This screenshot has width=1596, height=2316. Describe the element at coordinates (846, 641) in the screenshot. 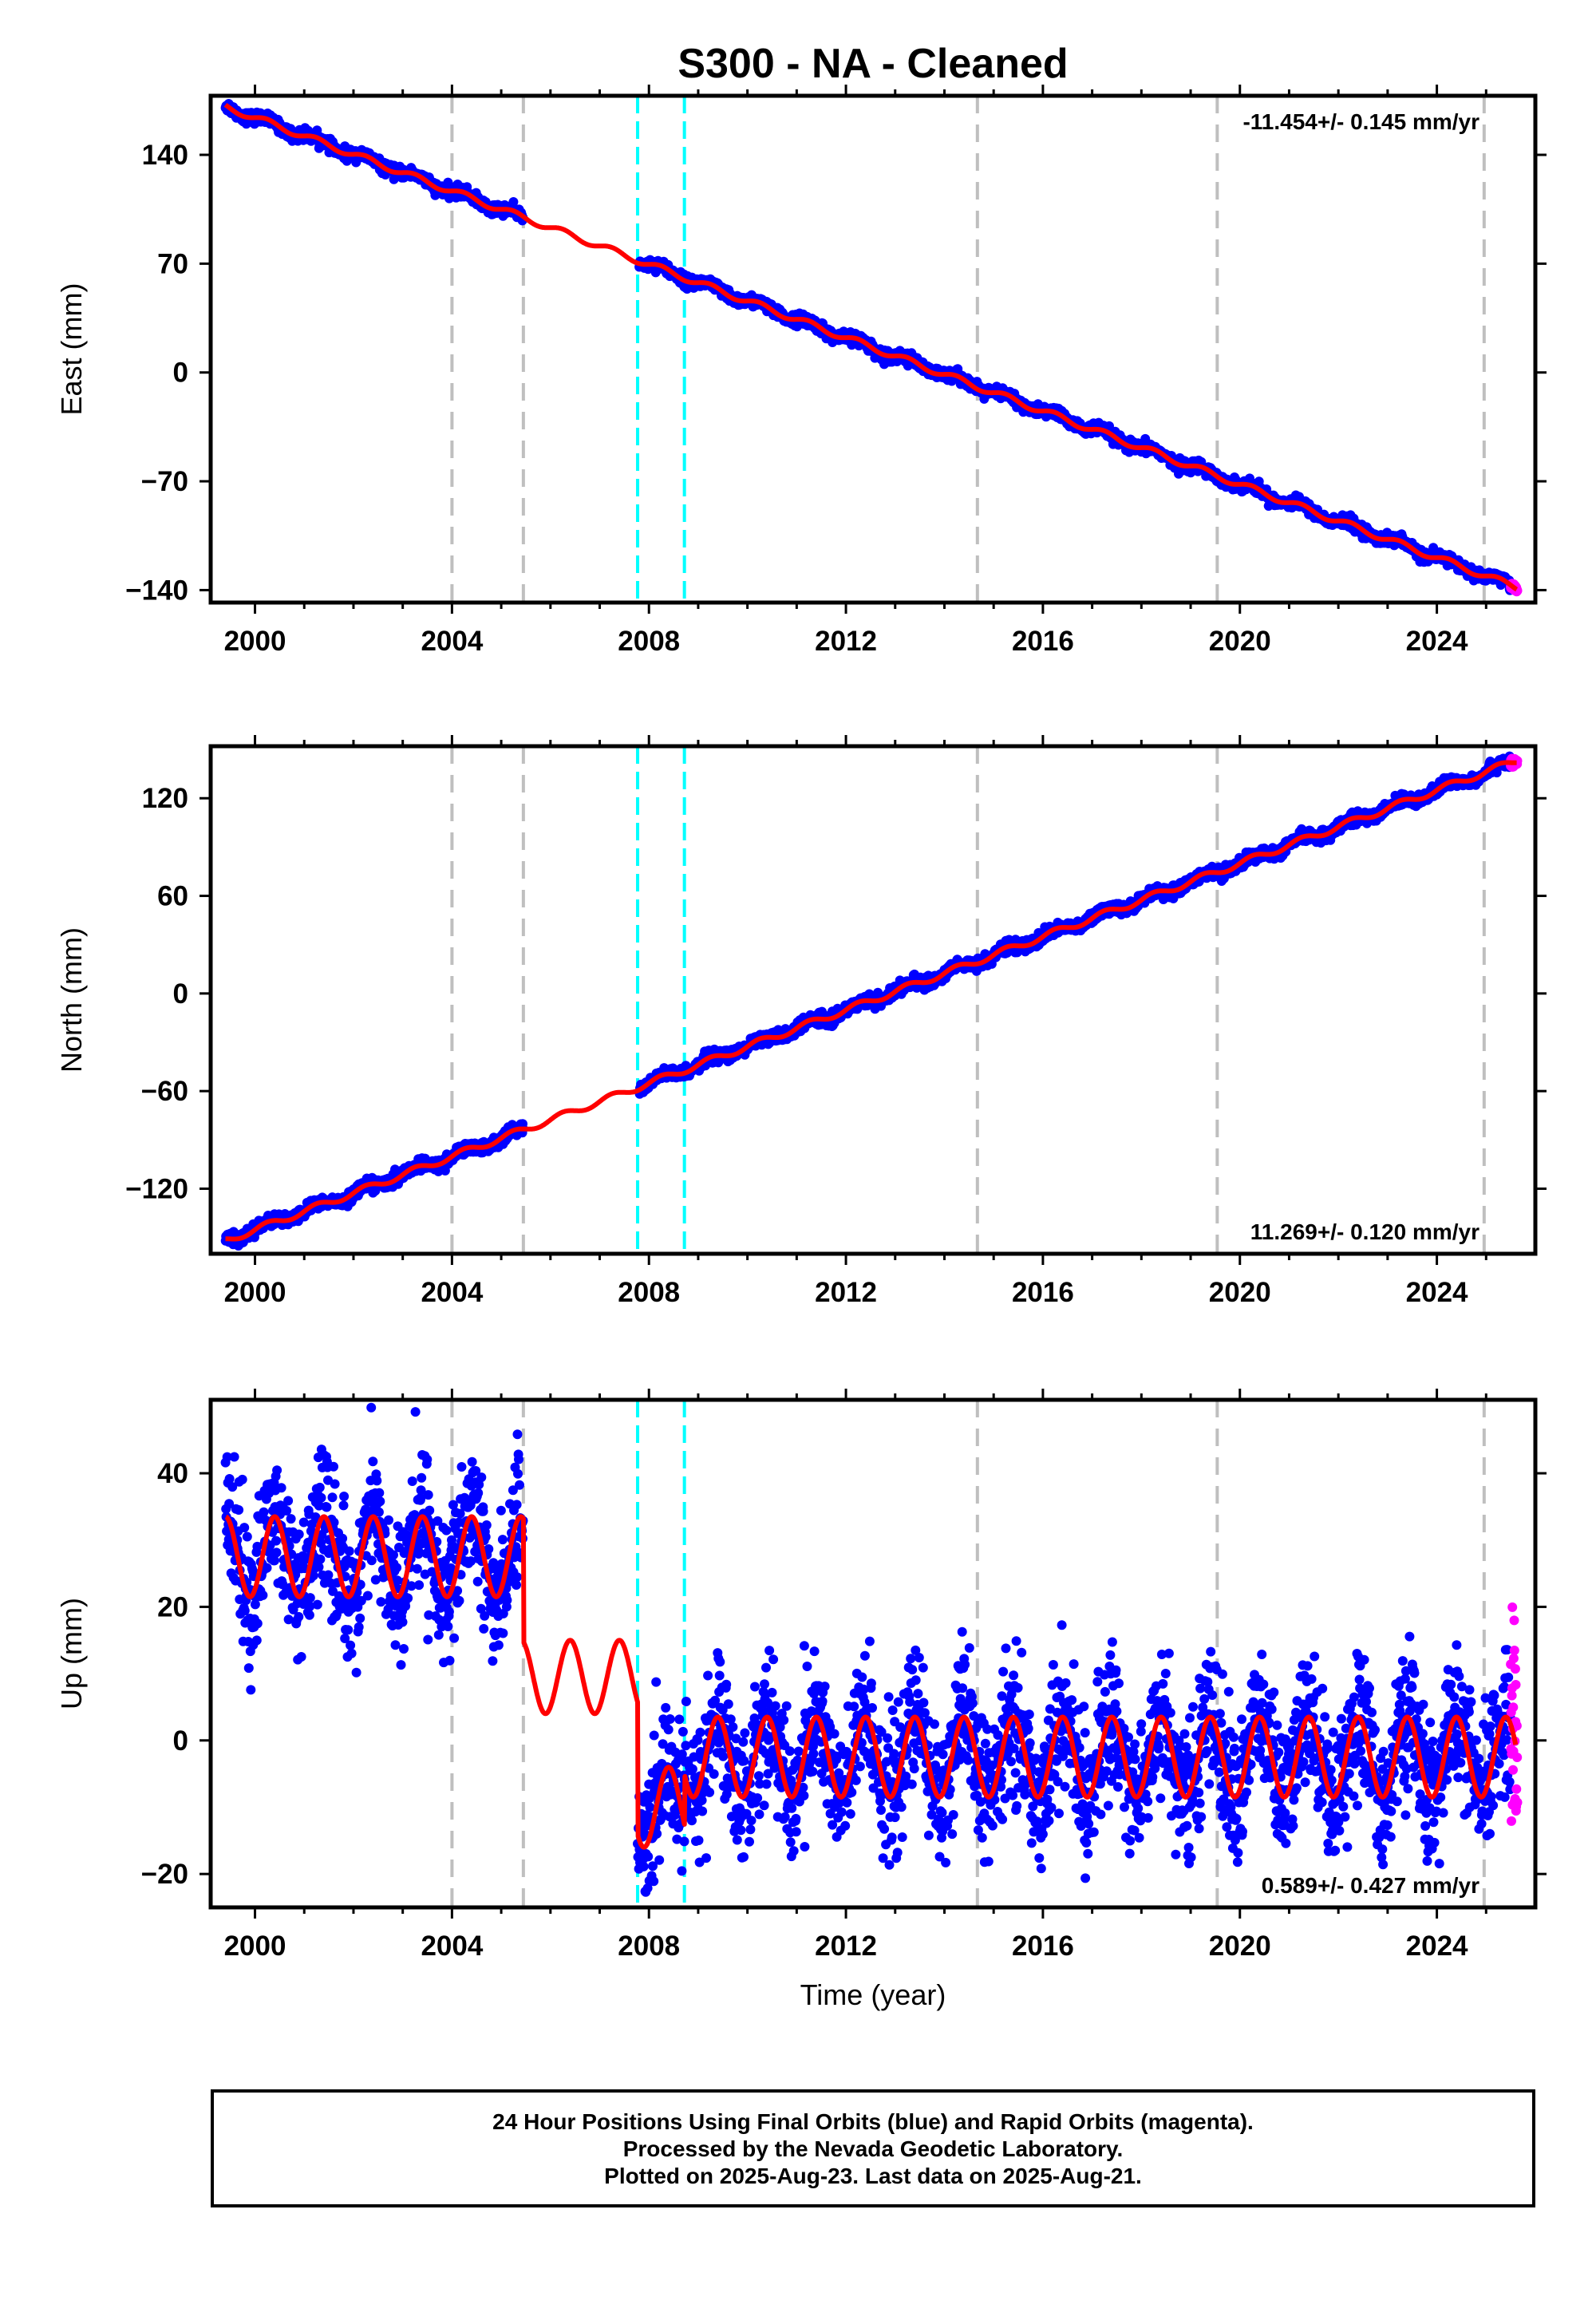

I see `x-tick-label: 2012` at that location.